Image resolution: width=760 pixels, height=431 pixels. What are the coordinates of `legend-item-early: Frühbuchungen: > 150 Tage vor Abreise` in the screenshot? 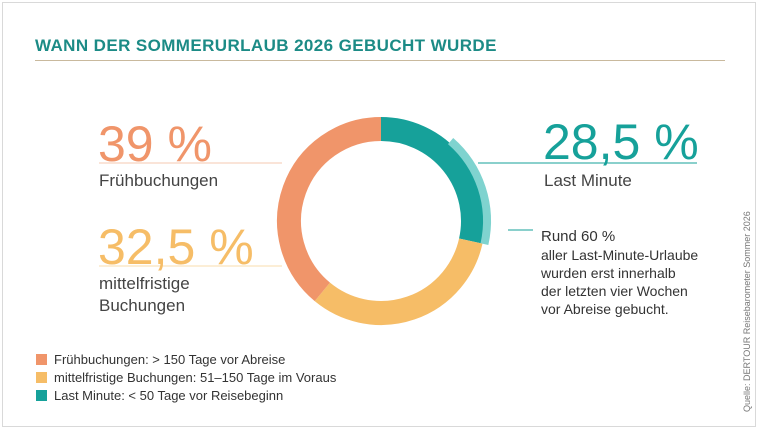 It's located at (186, 359).